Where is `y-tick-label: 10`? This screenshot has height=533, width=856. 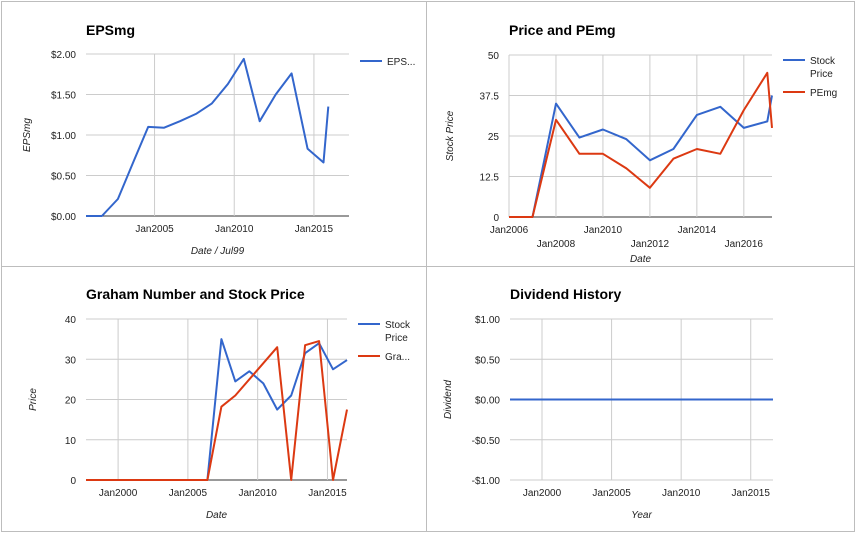 y-tick-label: 10 is located at coordinates (71, 441).